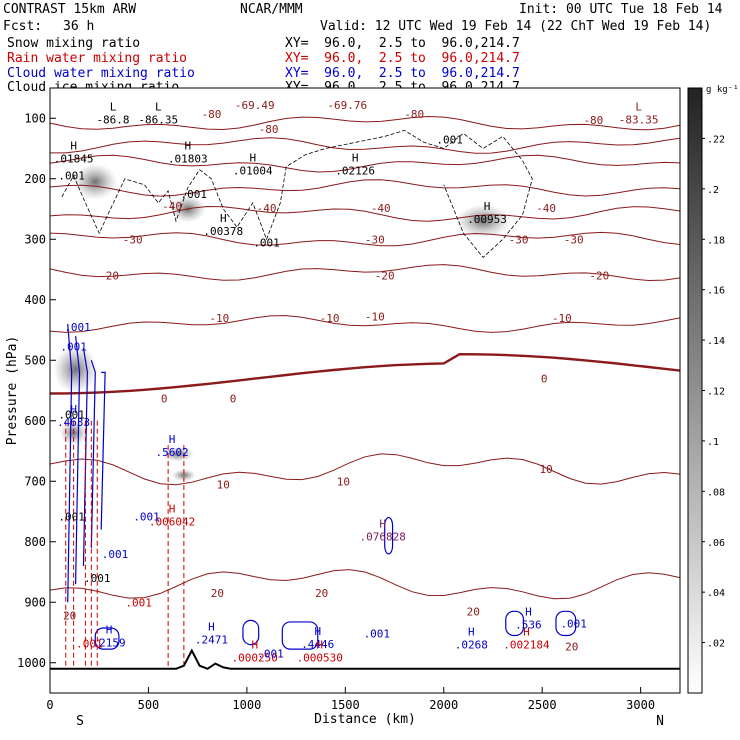 This screenshot has height=740, width=740. Describe the element at coordinates (385, 276) in the screenshot. I see `isotherm-label-15: -20` at that location.